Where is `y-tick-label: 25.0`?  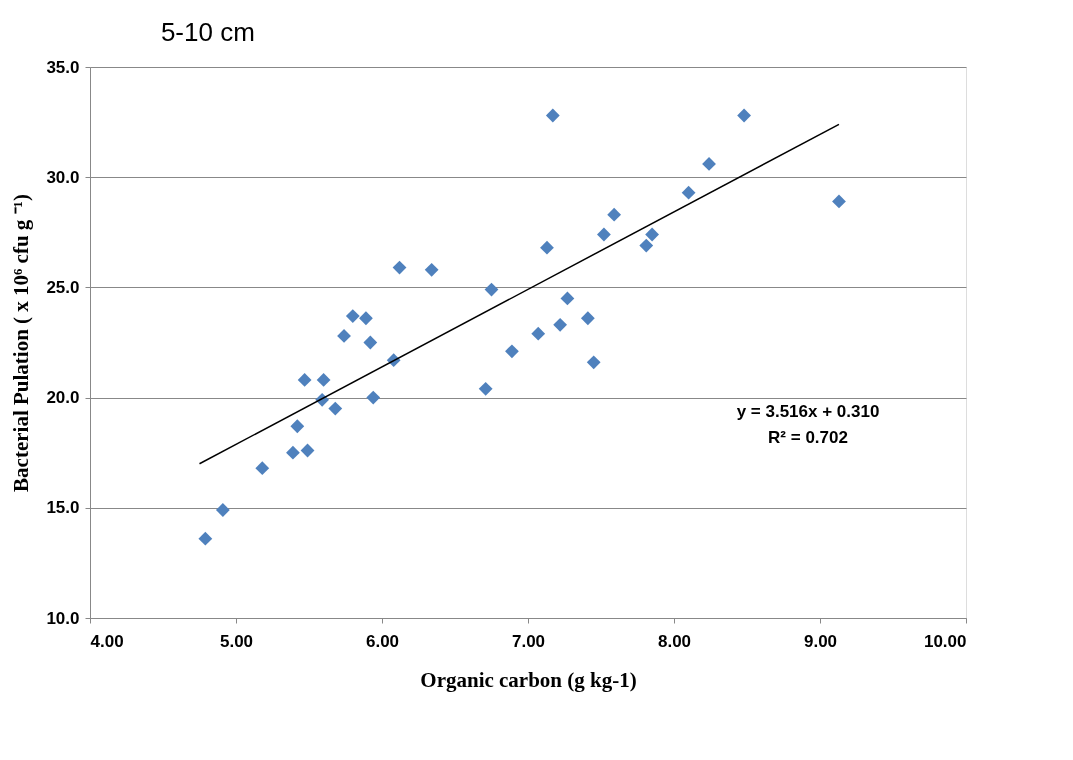
y-tick-label: 25.0 is located at coordinates (63, 287).